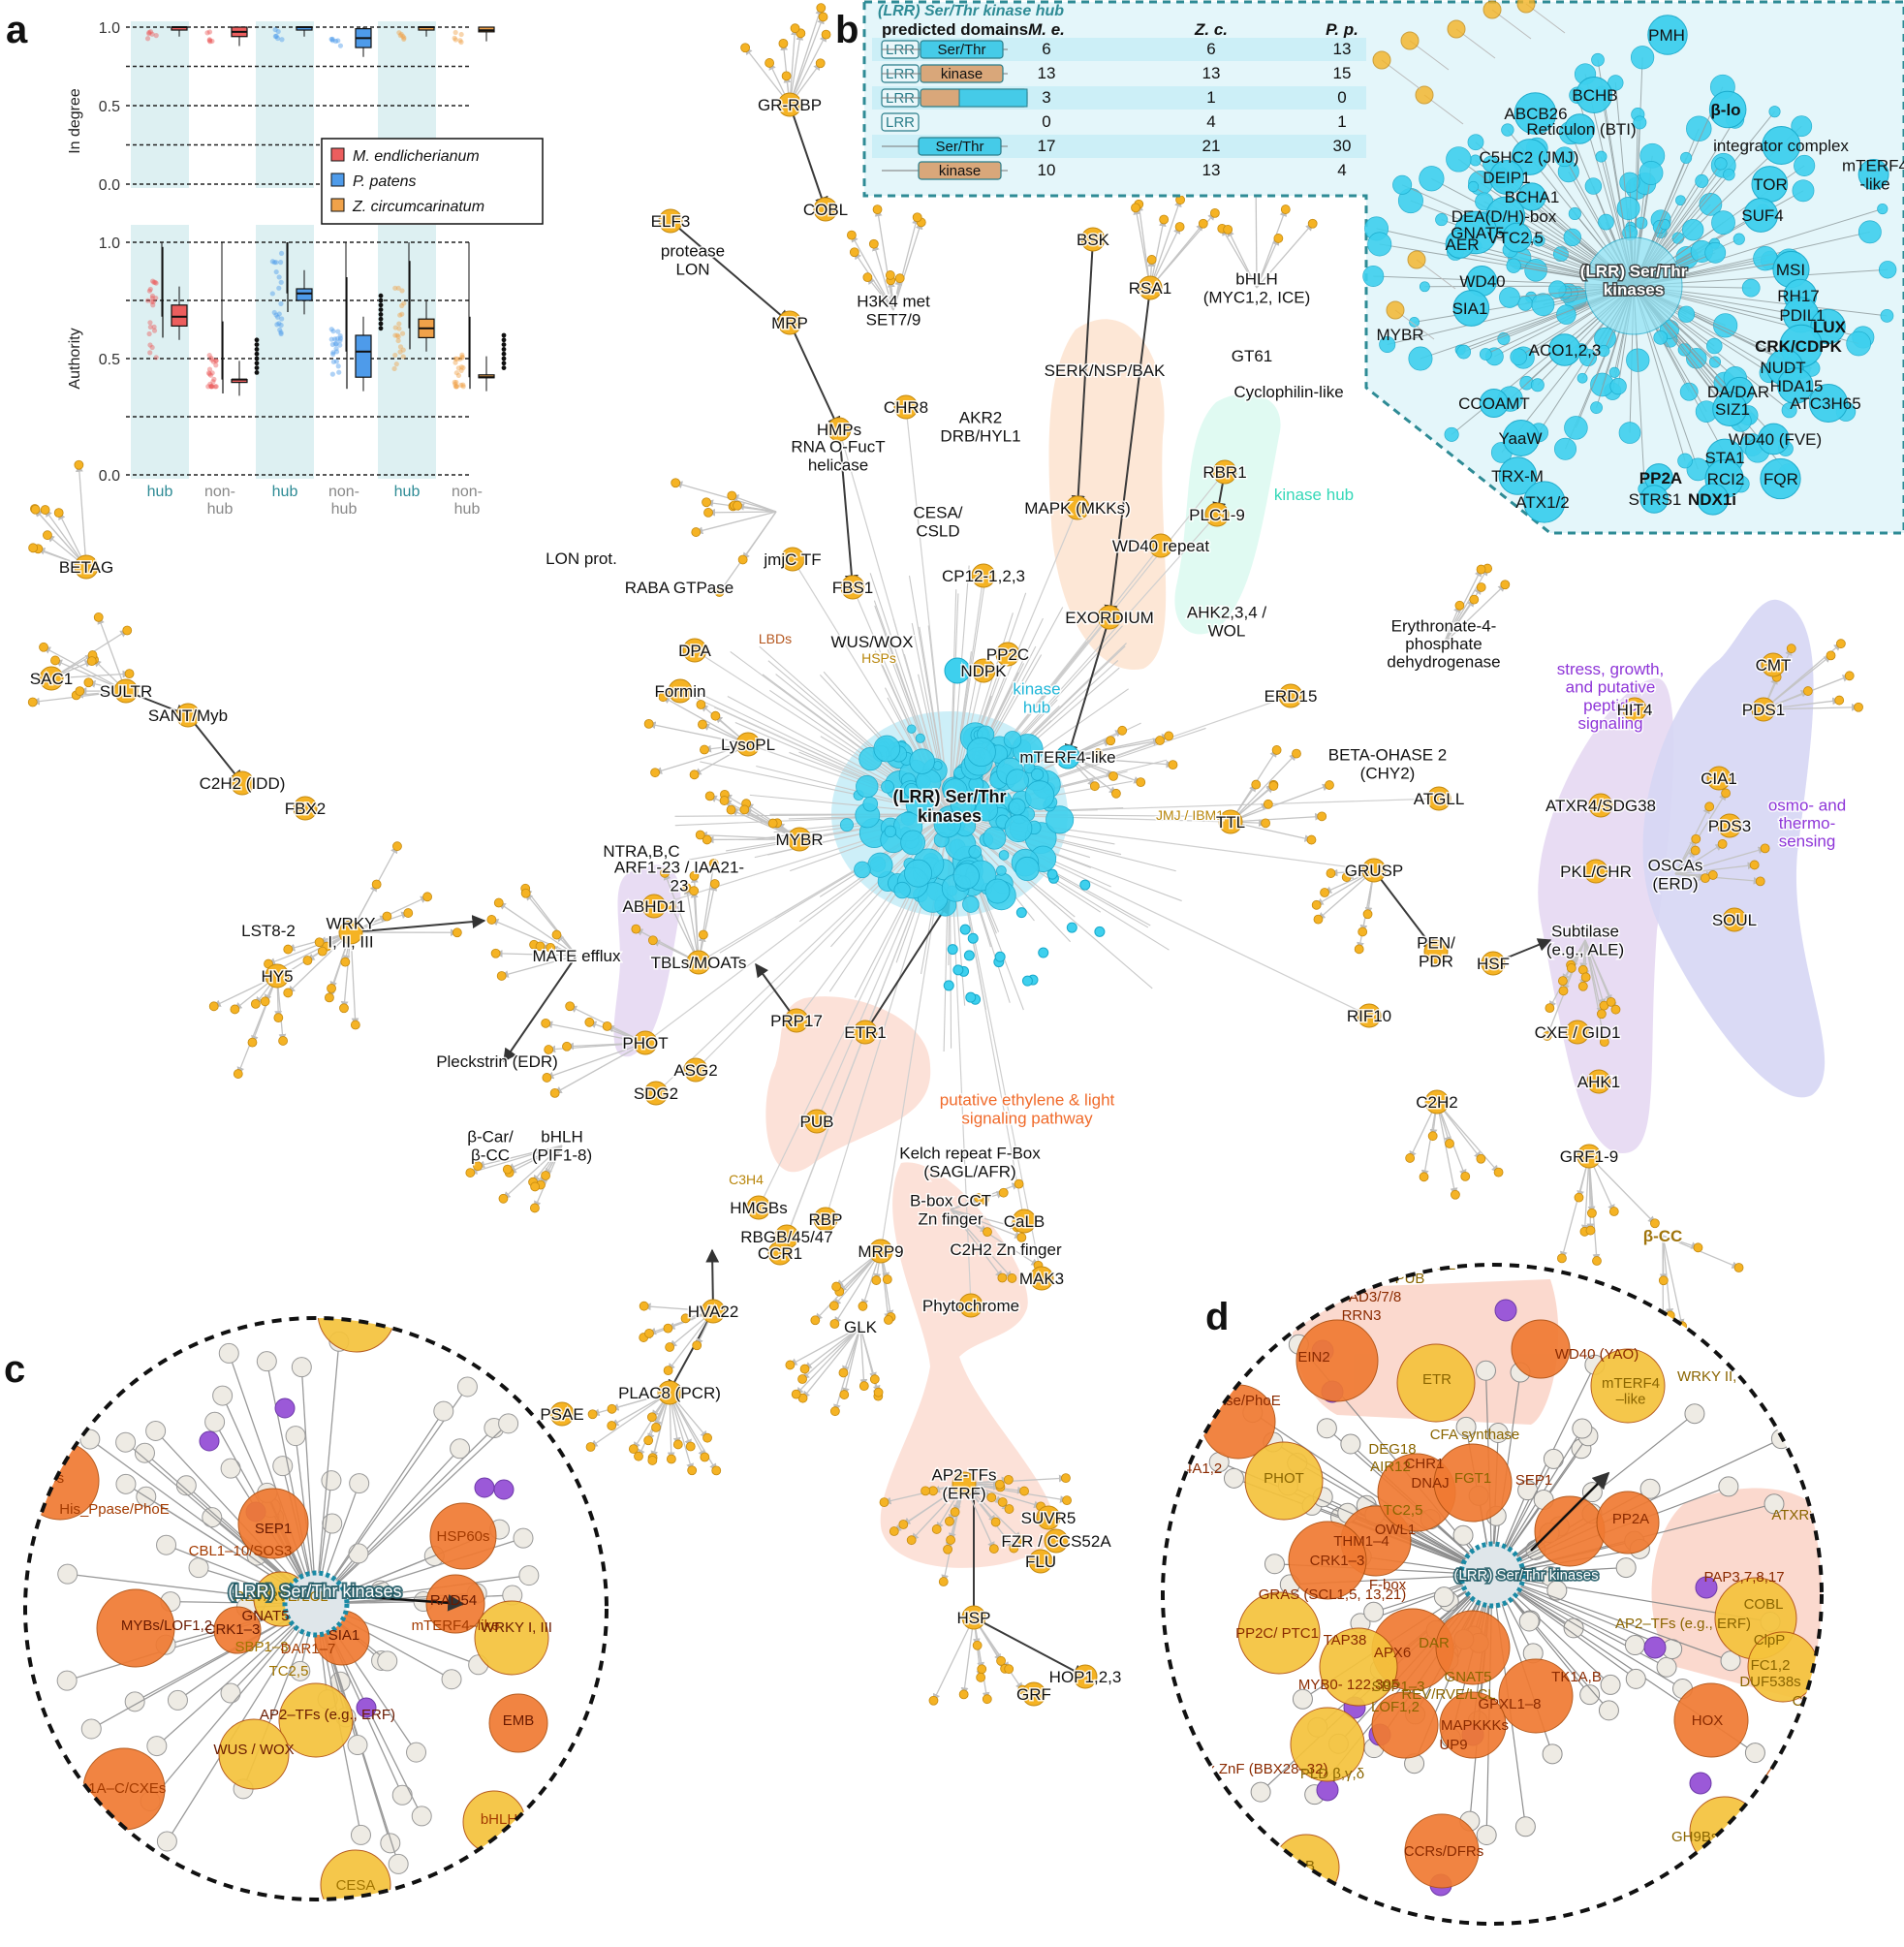  What do you see at coordinates (1106, 370) in the screenshot?
I see `network-label: SERK/NSP/BAK` at bounding box center [1106, 370].